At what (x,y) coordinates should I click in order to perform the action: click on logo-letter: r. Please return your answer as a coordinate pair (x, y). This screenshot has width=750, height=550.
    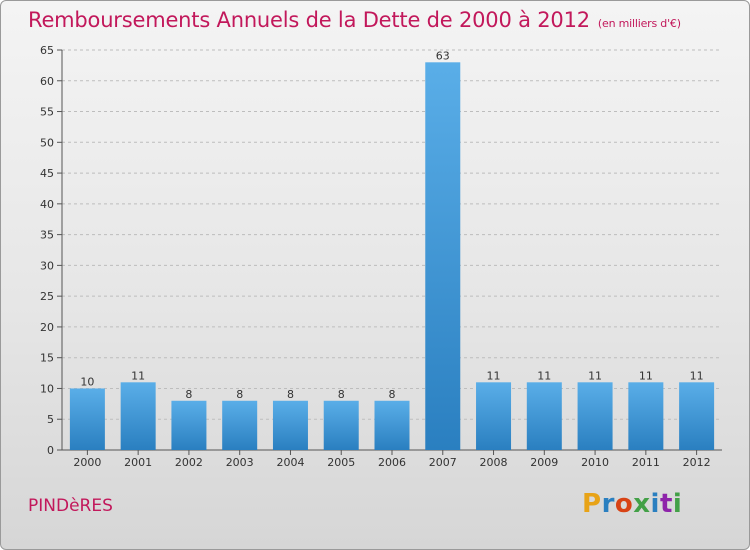
    Looking at the image, I should click on (608, 504).